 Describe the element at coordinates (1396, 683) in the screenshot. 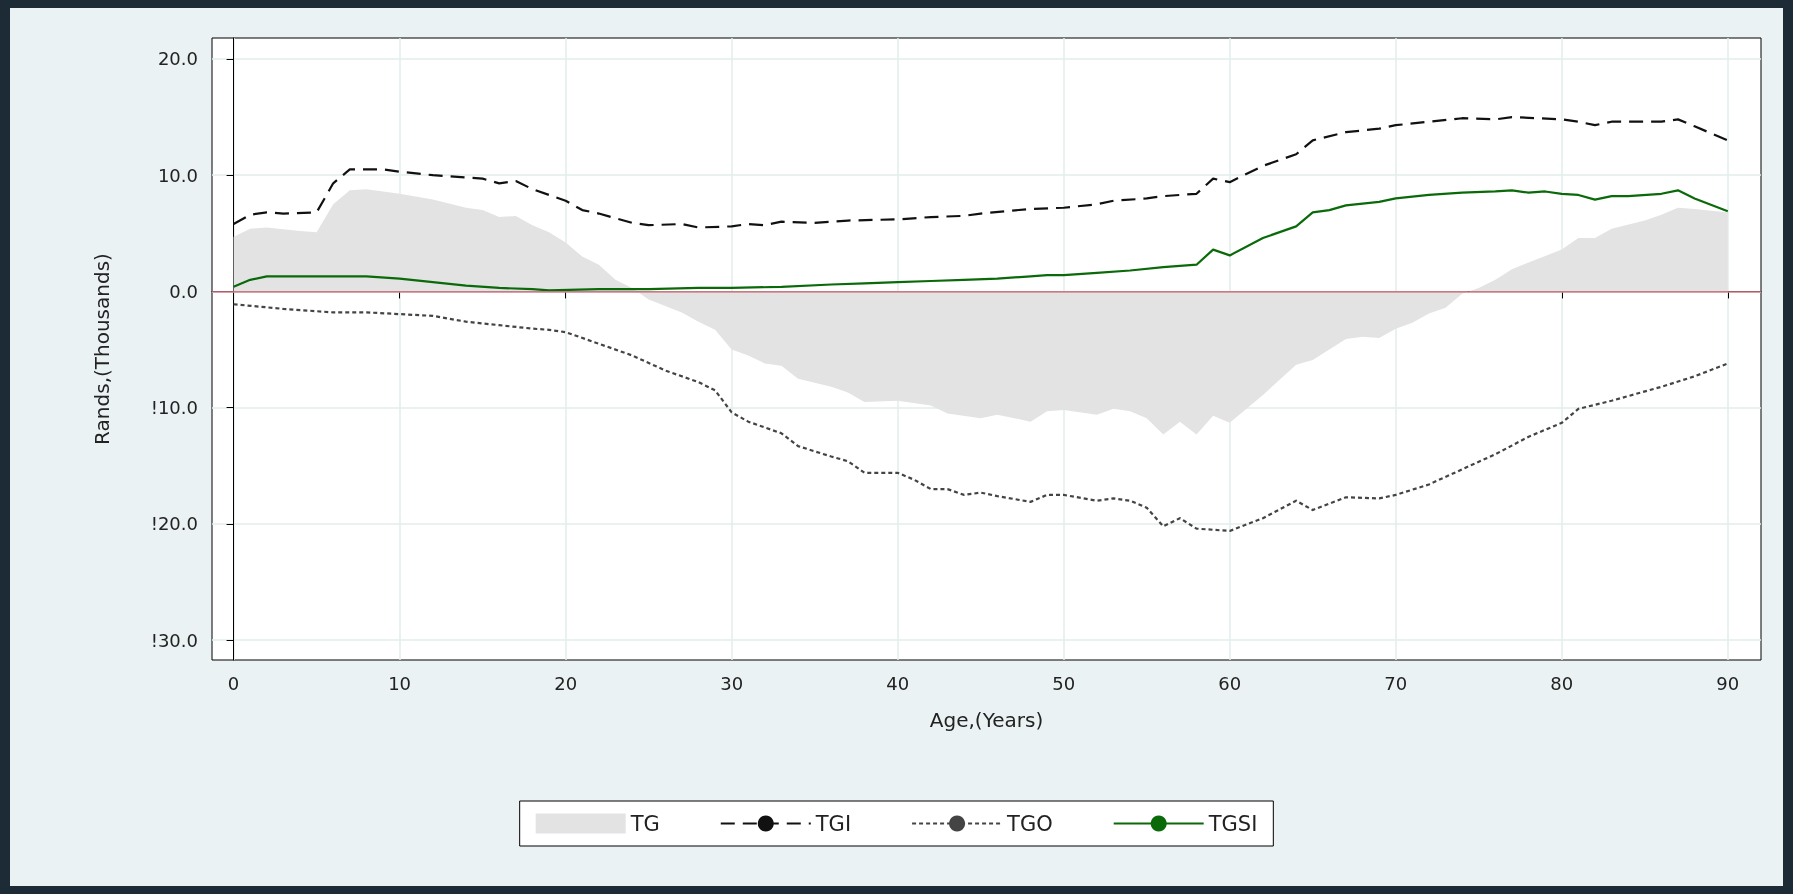

I see `x-tick-label: 70` at that location.